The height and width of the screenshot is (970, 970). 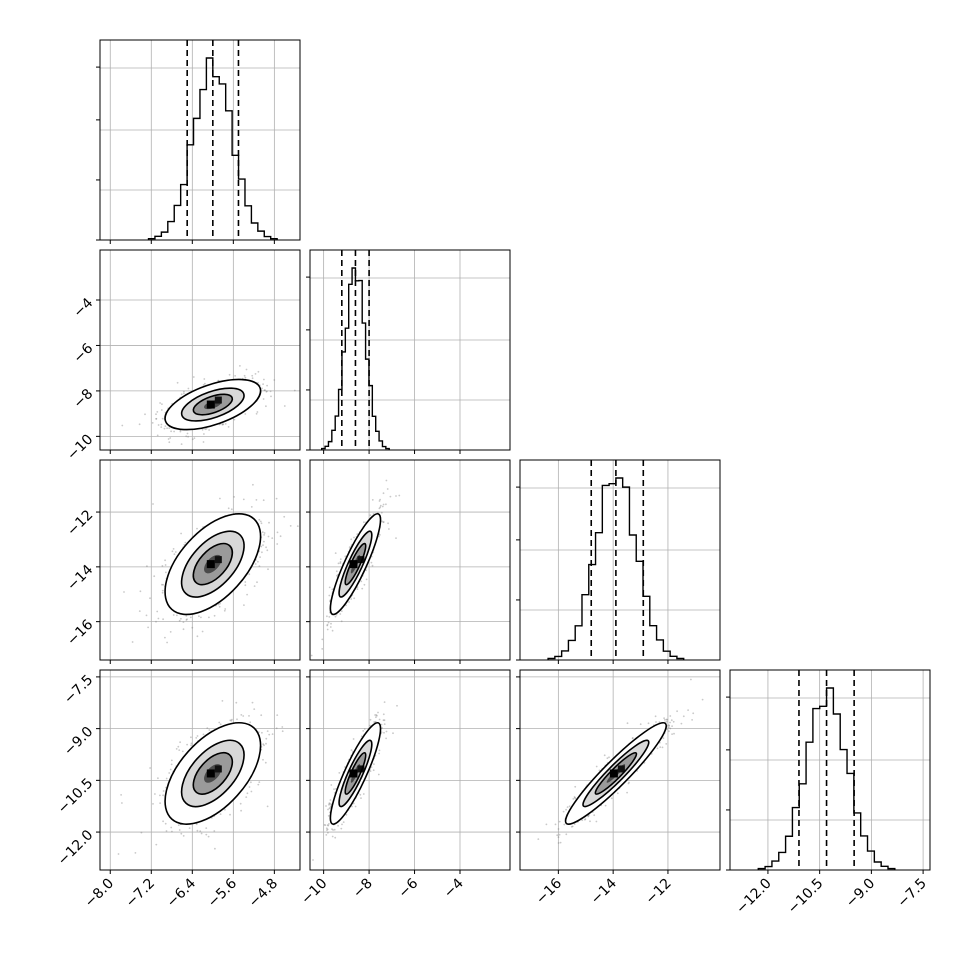 What do you see at coordinates (80, 523) in the screenshot?
I see `y-tick-label: −12` at bounding box center [80, 523].